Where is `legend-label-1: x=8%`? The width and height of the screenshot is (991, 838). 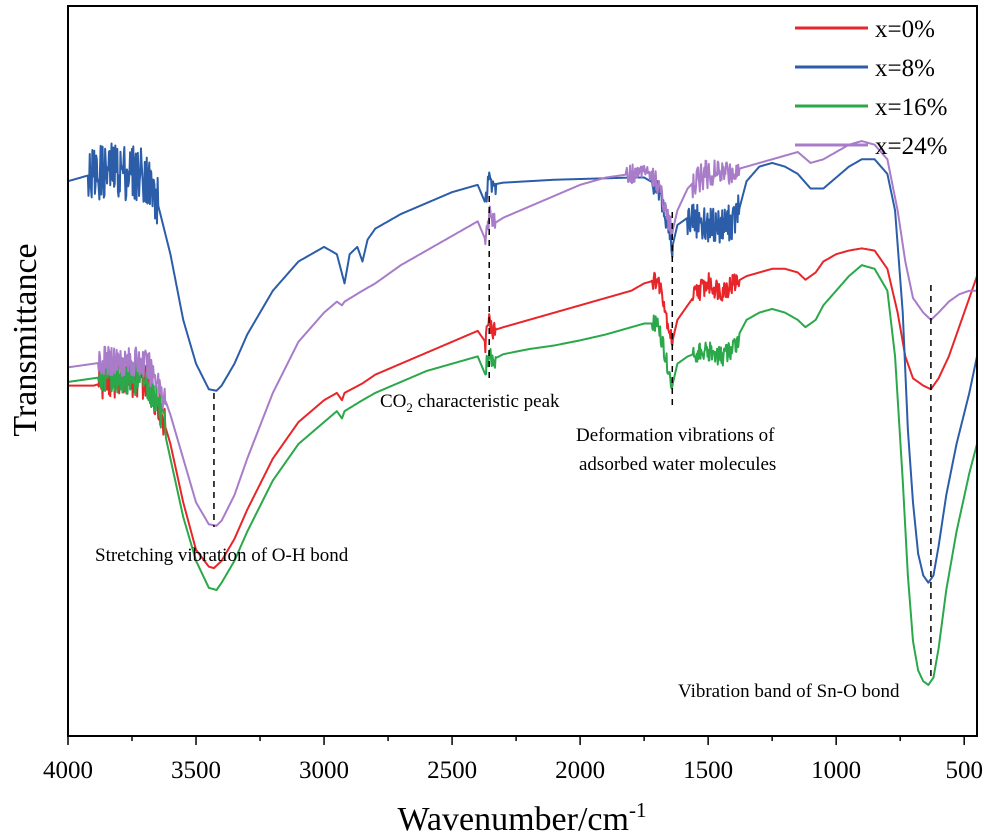 legend-label-1: x=8% is located at coordinates (905, 68).